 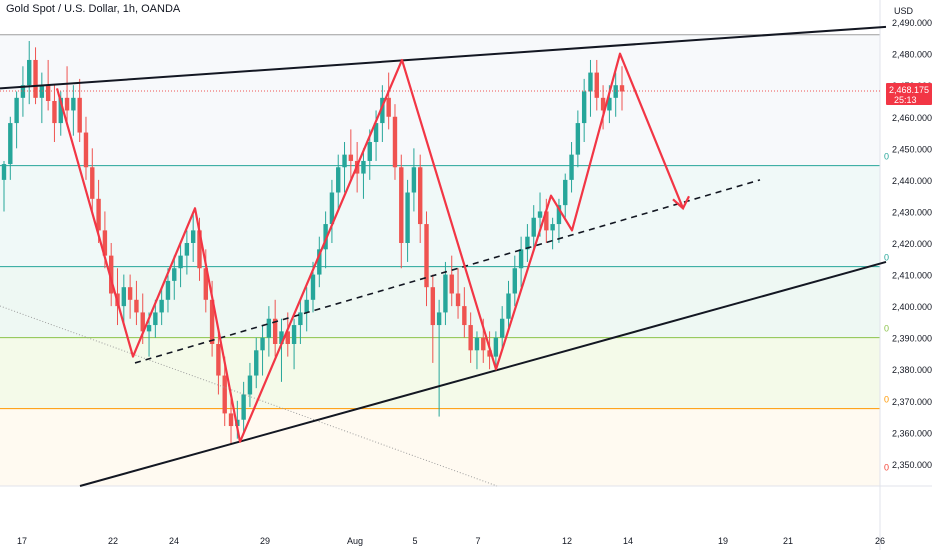 I want to click on zone-lime, so click(x=440, y=373).